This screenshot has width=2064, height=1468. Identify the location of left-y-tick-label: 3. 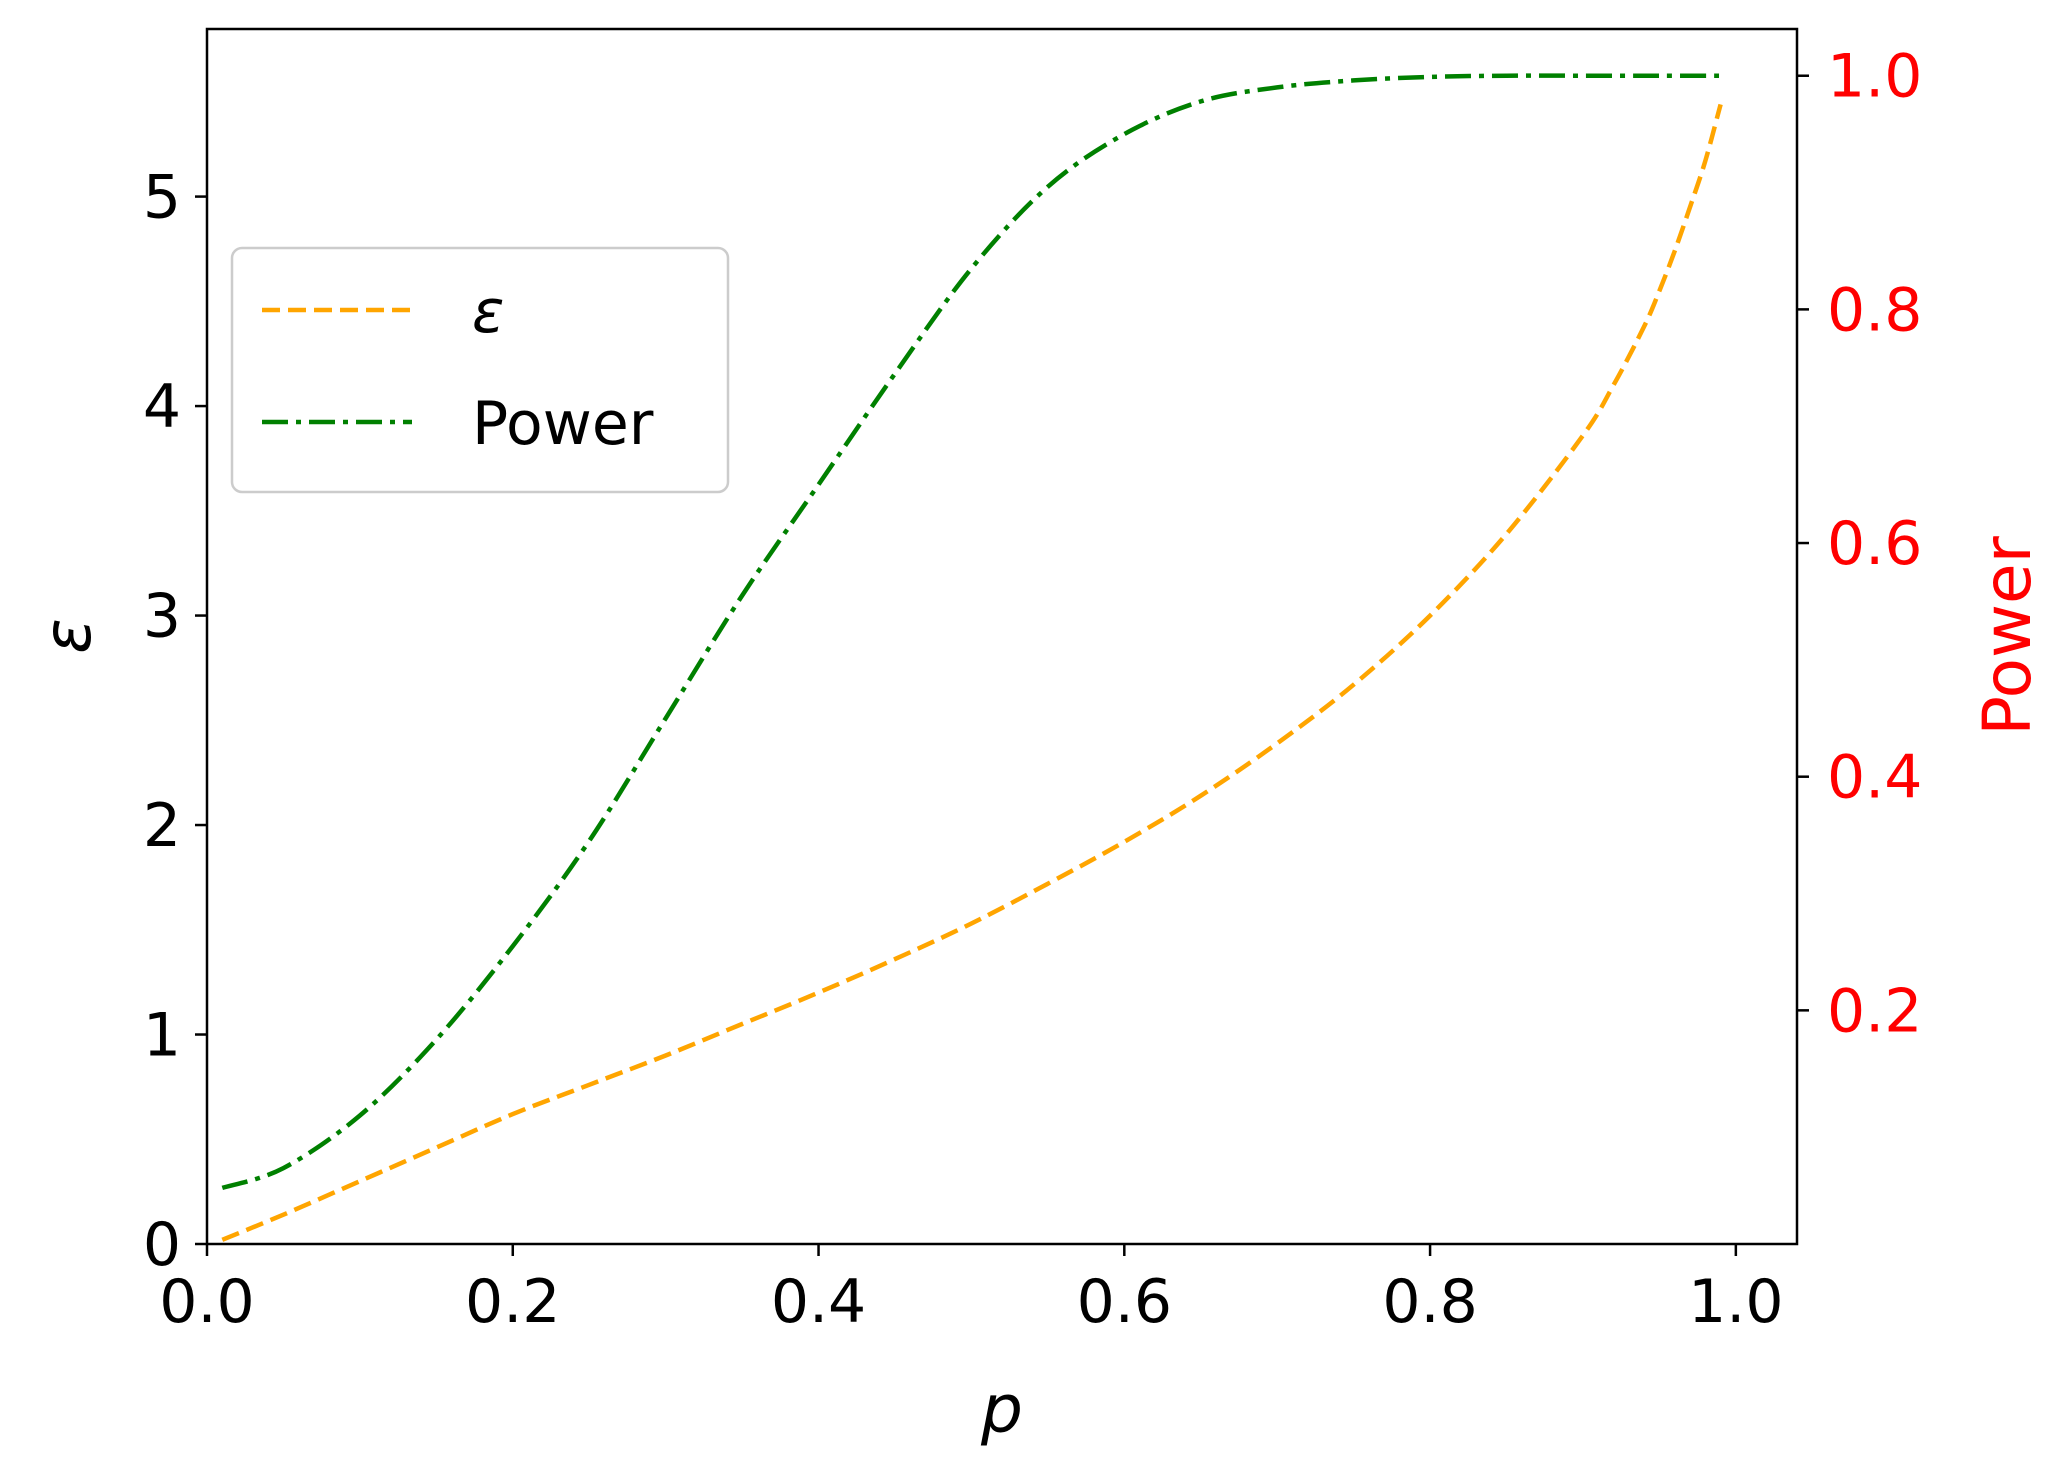
(162, 617).